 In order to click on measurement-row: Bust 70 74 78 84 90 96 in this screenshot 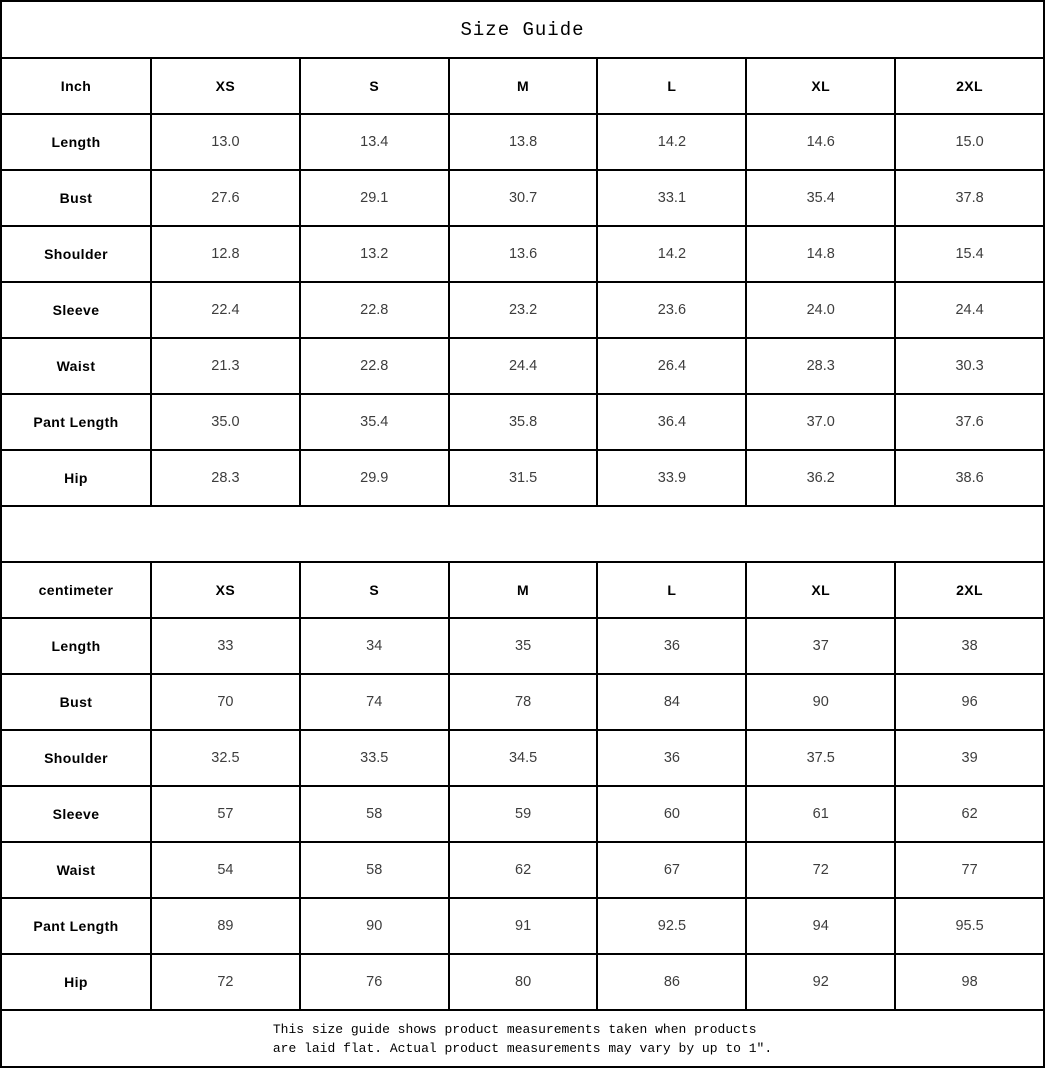, I will do `click(522, 702)`.